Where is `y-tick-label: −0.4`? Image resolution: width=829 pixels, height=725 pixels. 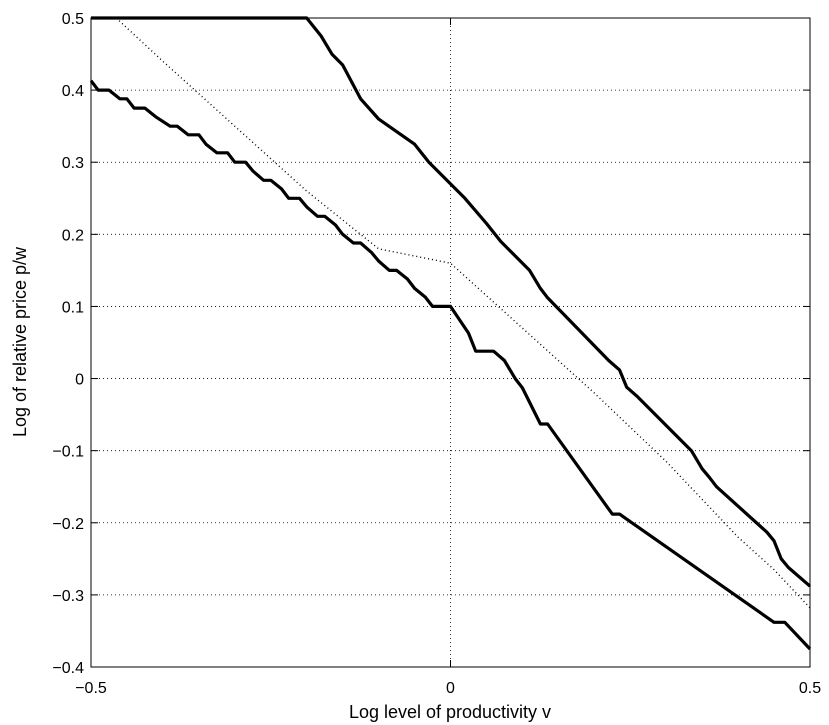
y-tick-label: −0.4 is located at coordinates (68, 668).